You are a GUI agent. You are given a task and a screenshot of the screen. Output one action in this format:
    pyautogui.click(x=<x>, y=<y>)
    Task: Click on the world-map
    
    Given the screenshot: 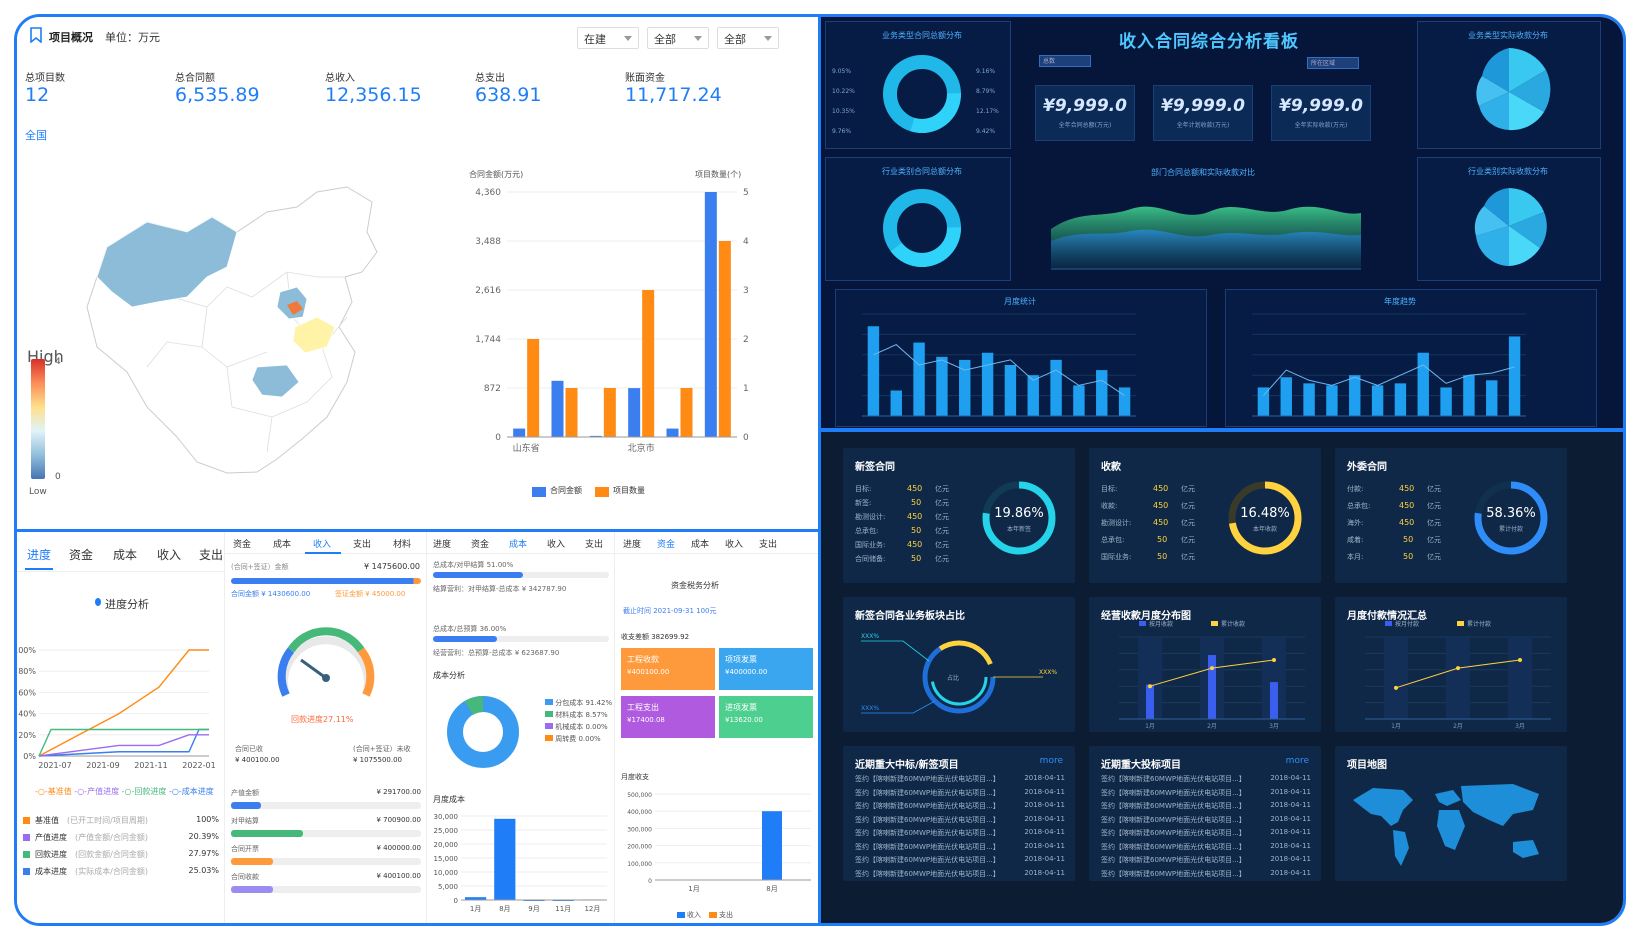 What is the action you would take?
    pyautogui.click(x=1451, y=823)
    